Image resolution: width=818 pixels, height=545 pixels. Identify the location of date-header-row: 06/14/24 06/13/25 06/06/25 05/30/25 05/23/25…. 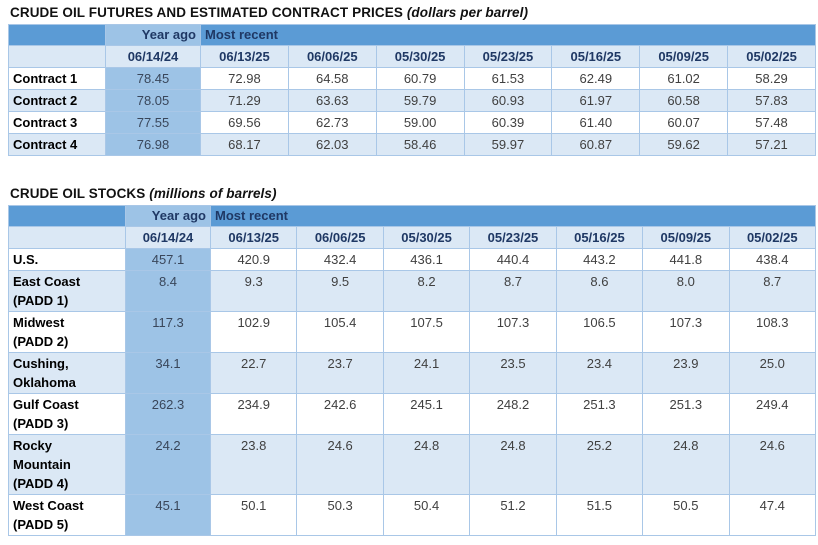
(412, 237).